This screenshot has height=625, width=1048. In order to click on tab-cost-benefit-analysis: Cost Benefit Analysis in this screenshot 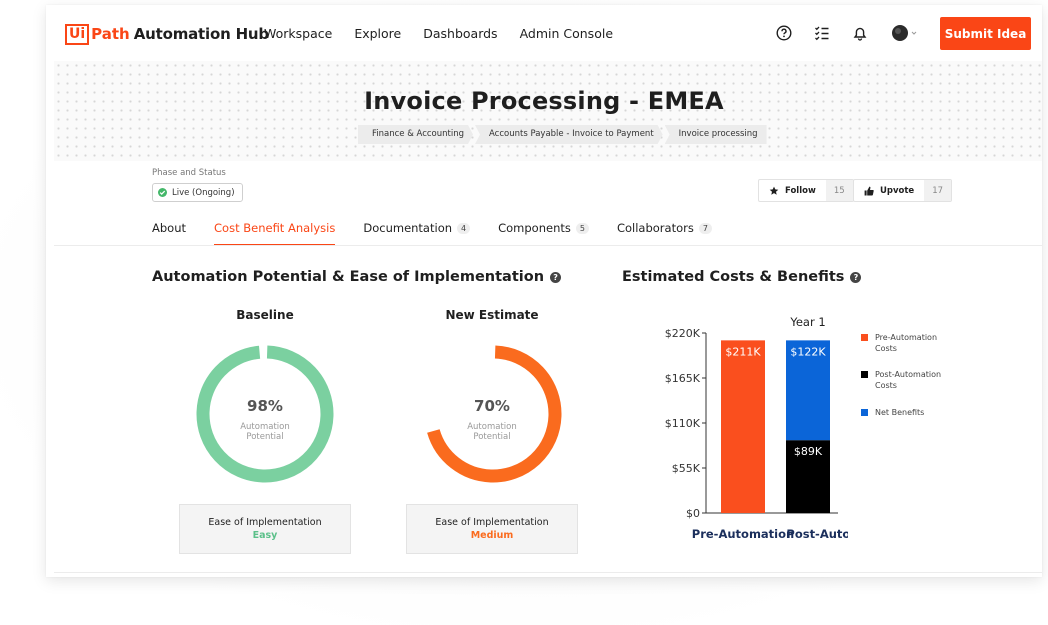, I will do `click(275, 233)`.